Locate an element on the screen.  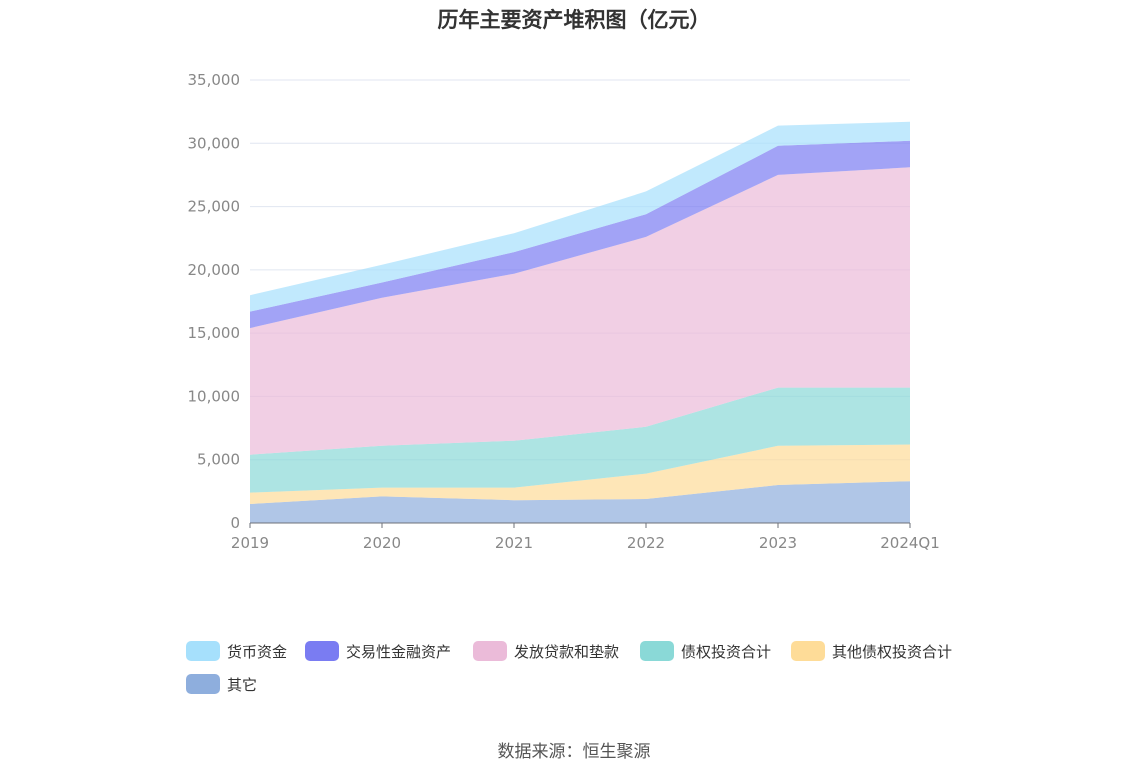
x-tick-label: 2023 is located at coordinates (778, 543).